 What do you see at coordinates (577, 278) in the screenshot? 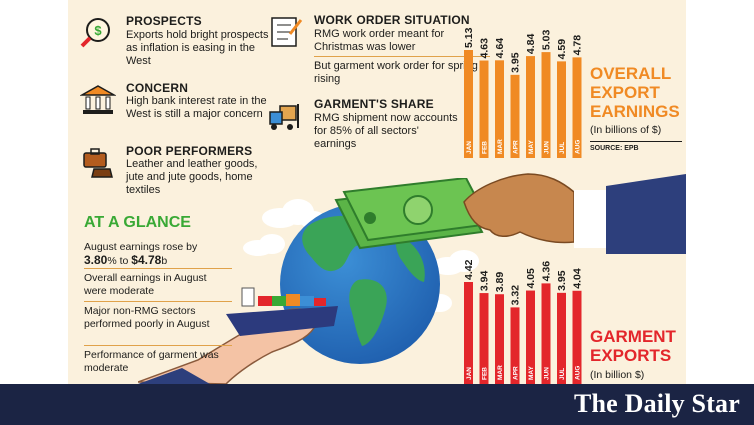
I see `bar-value-label: 4.04` at bounding box center [577, 278].